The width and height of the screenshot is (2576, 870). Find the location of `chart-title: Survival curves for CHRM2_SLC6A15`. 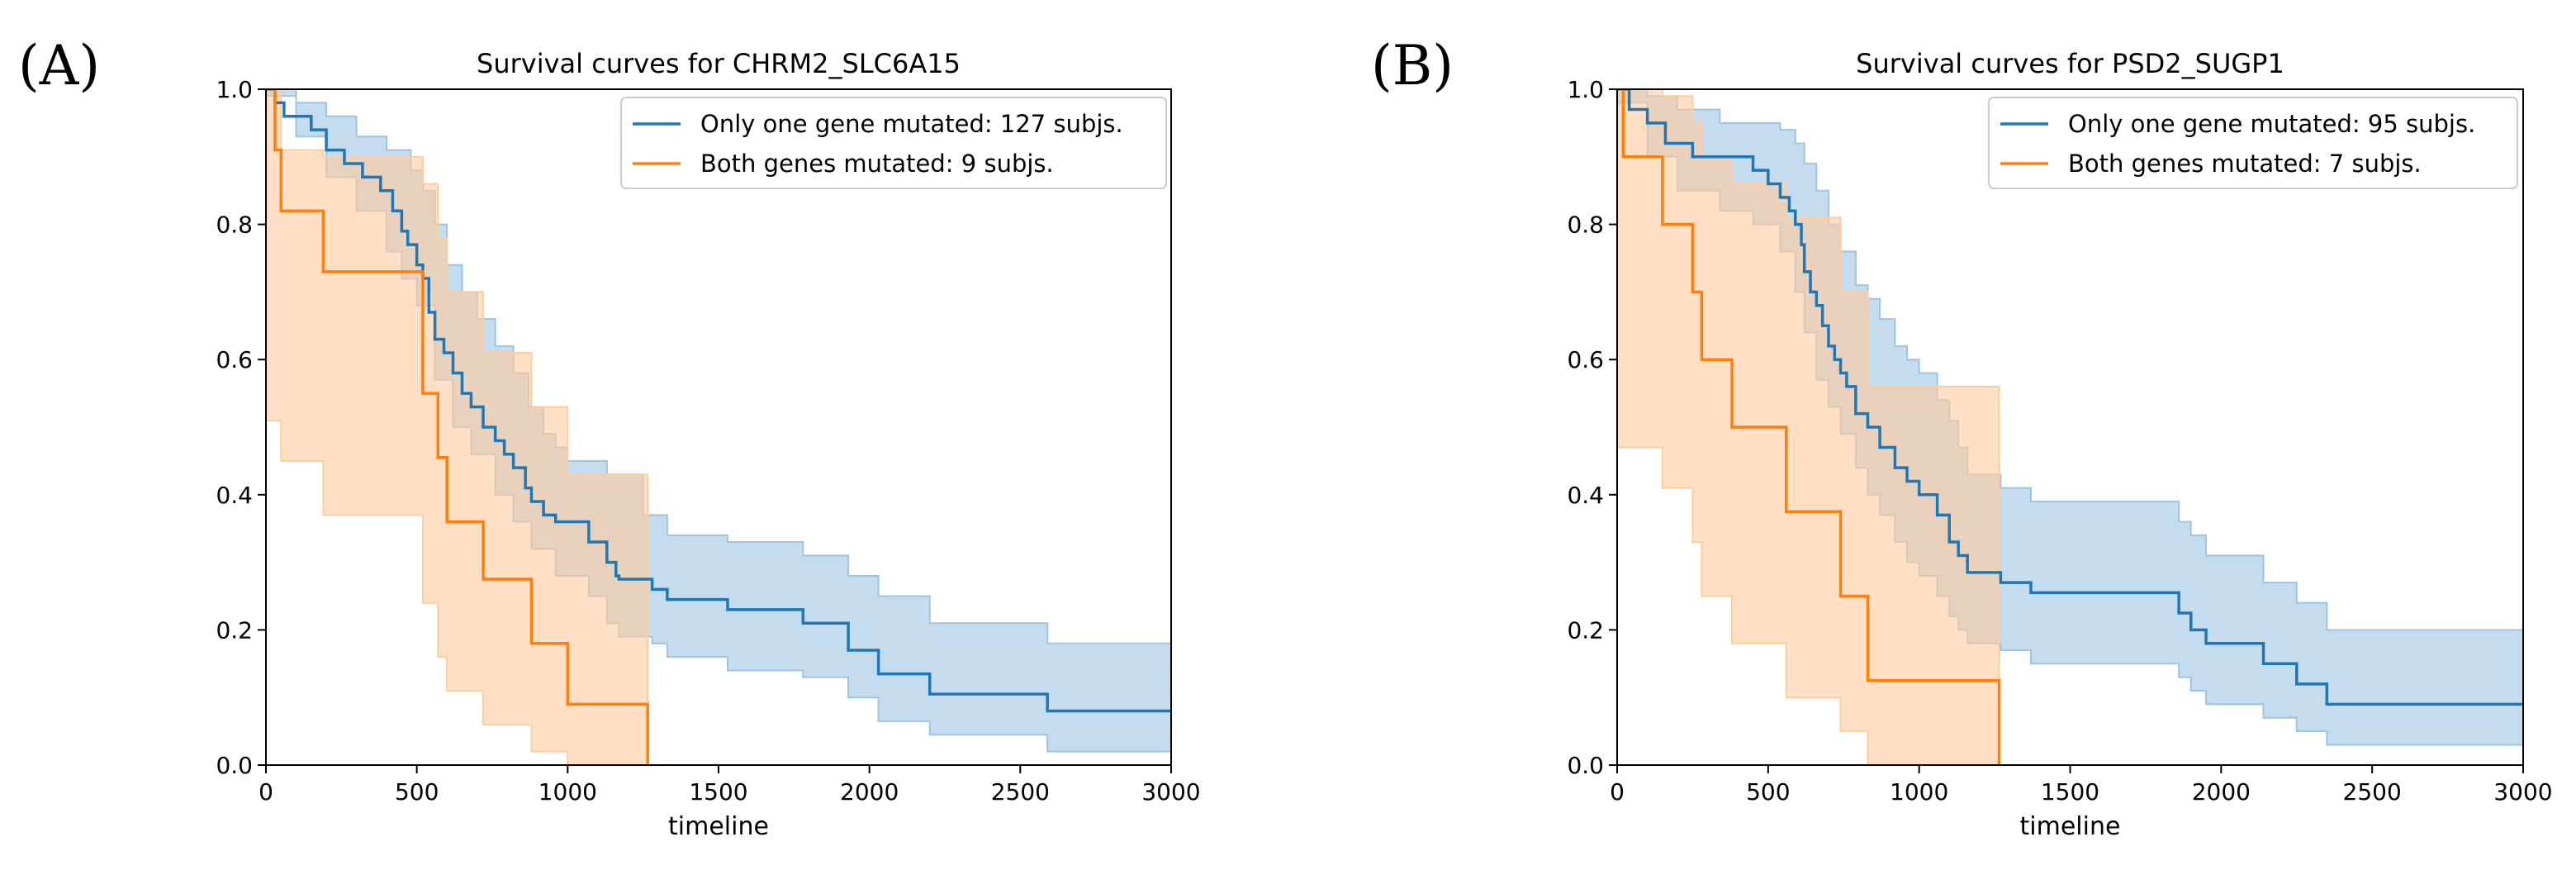

chart-title: Survival curves for CHRM2_SLC6A15 is located at coordinates (719, 64).